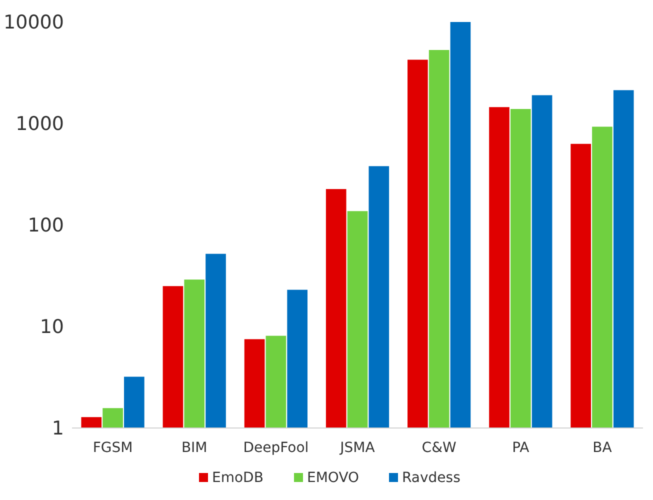 The height and width of the screenshot is (500, 653). I want to click on x-tick-label: BIM, so click(194, 448).